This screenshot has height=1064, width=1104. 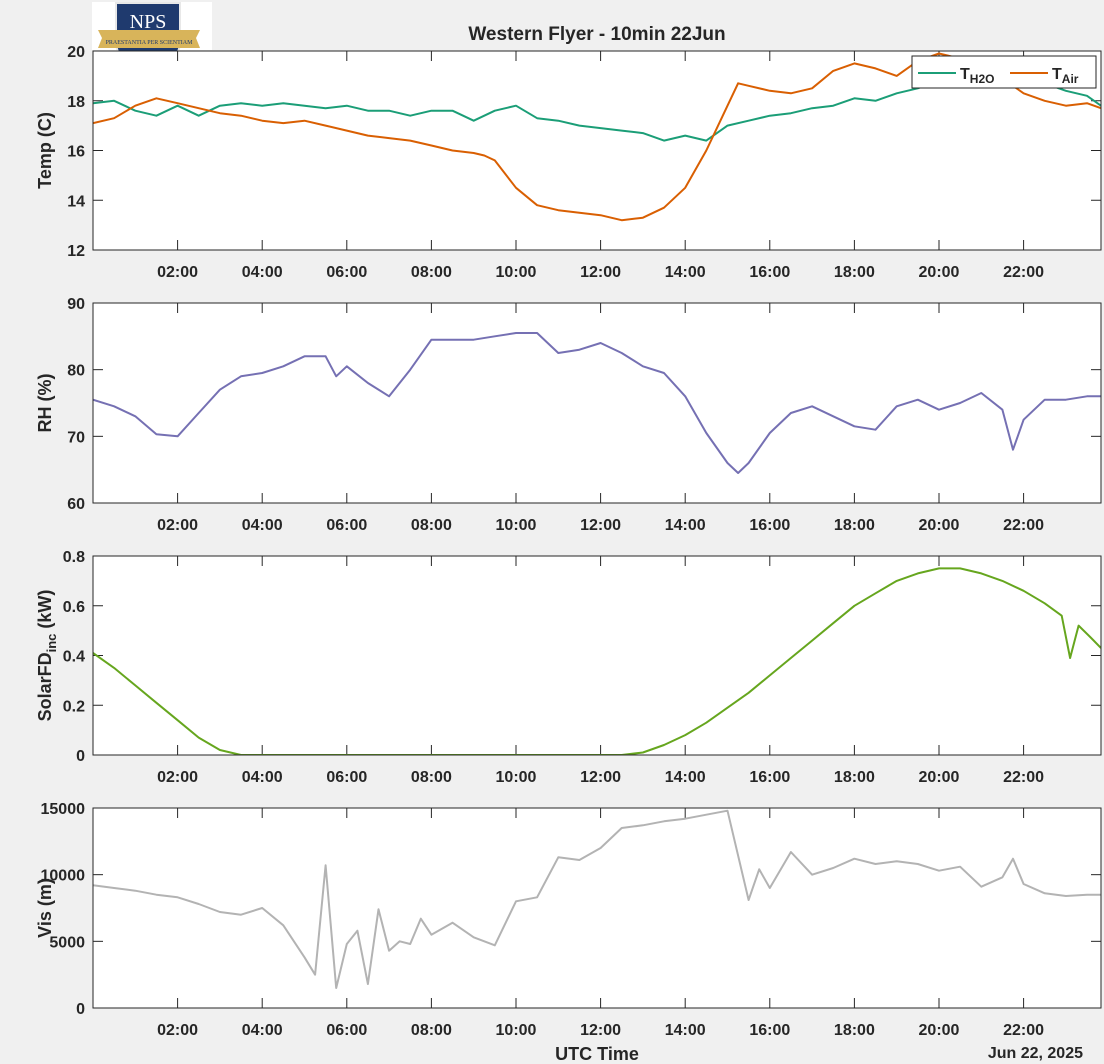 I want to click on y-tick-label: 20, so click(x=76, y=52).